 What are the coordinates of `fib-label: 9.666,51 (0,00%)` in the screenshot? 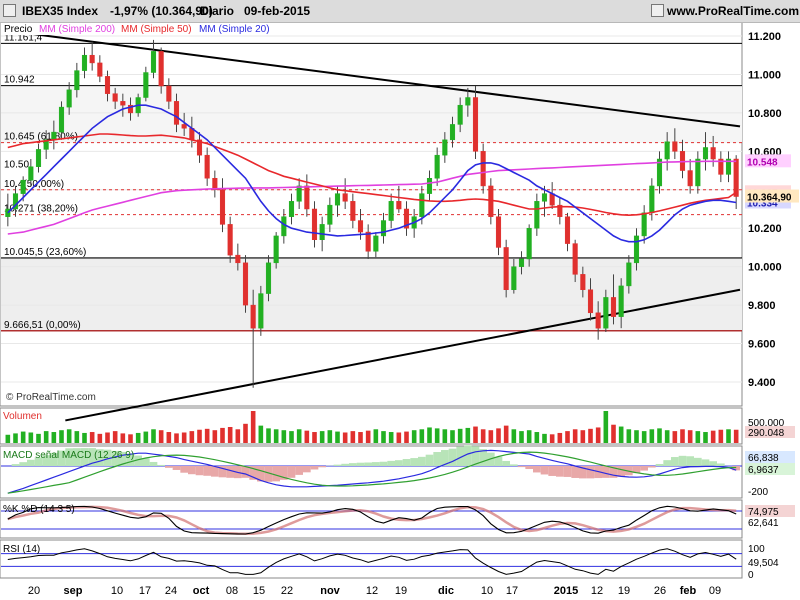 It's located at (42, 325).